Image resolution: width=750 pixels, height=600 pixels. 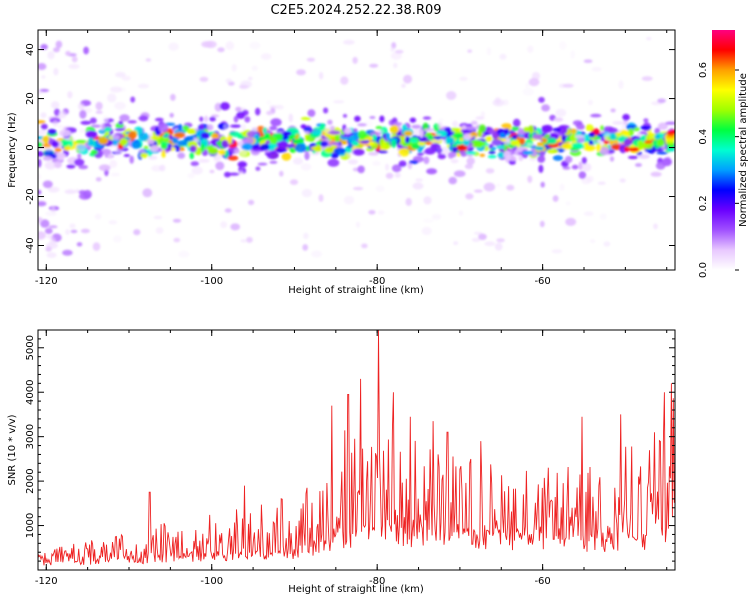 I want to click on snr-ytick-label: 3000, so click(x=30, y=436).